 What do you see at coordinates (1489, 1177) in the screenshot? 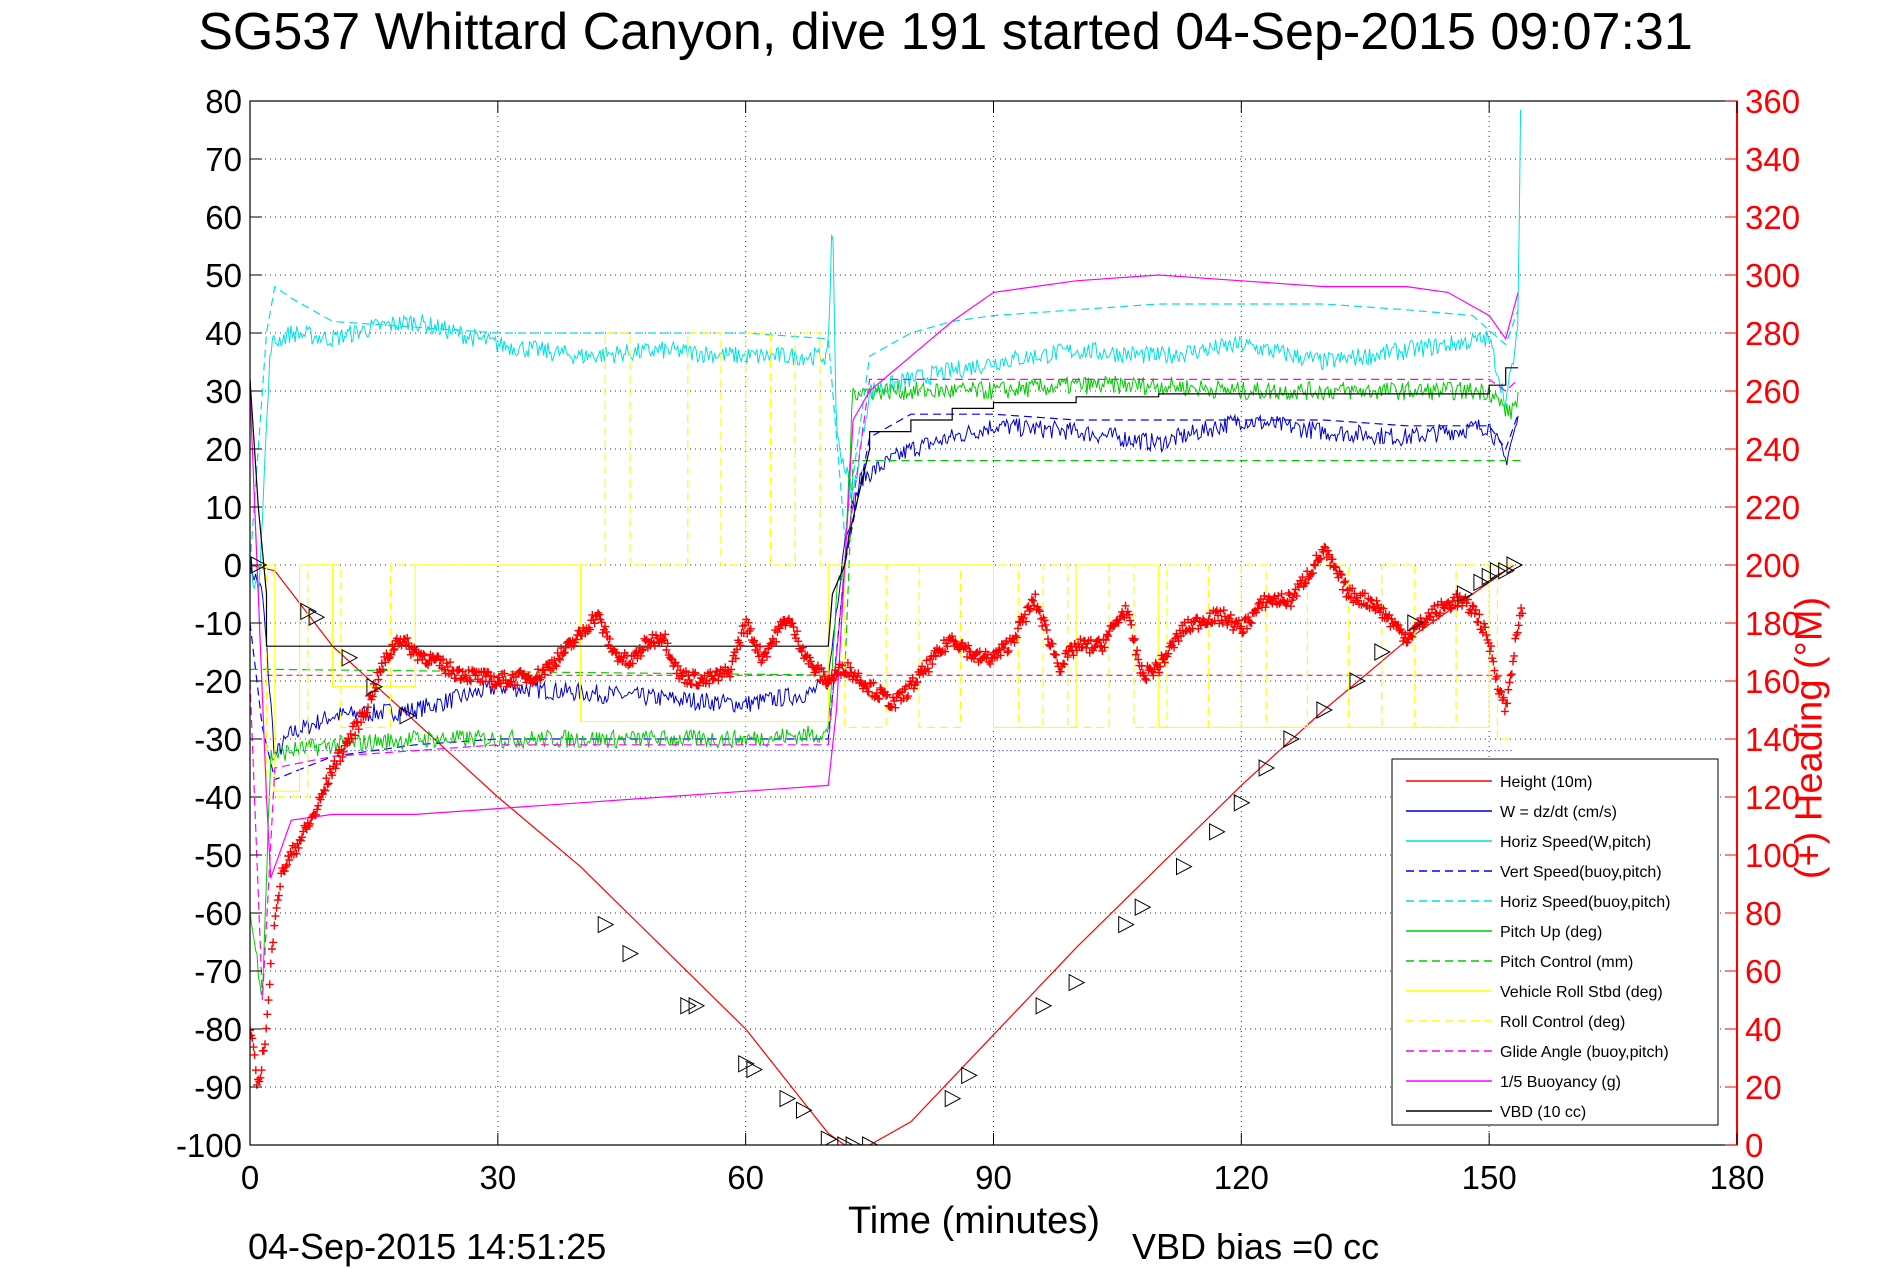
I see `x-tick-label: 150` at bounding box center [1489, 1177].